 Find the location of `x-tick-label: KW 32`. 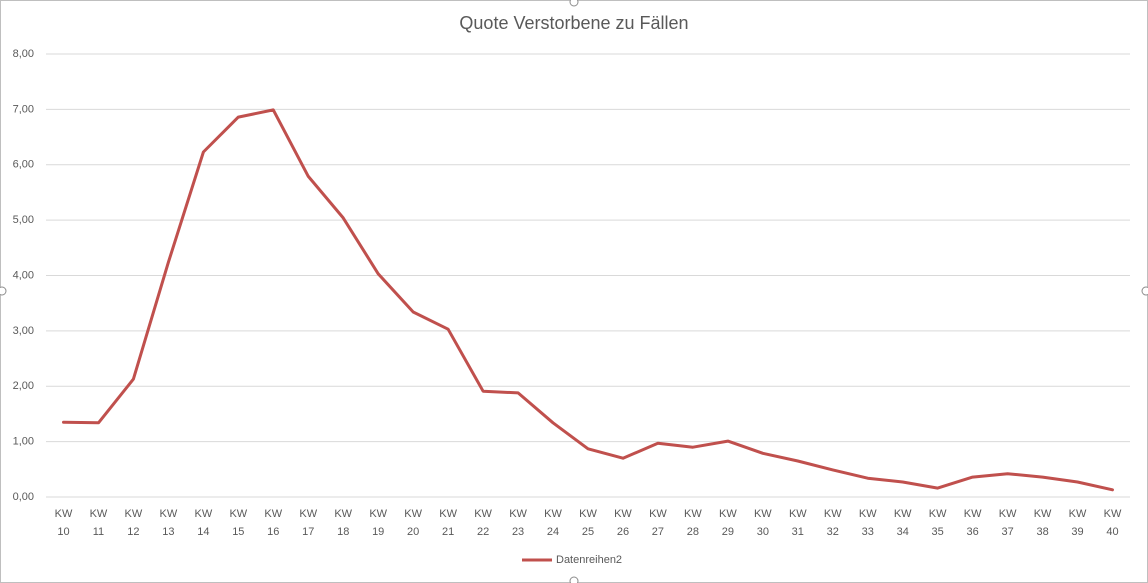

x-tick-label: KW 32 is located at coordinates (833, 523).